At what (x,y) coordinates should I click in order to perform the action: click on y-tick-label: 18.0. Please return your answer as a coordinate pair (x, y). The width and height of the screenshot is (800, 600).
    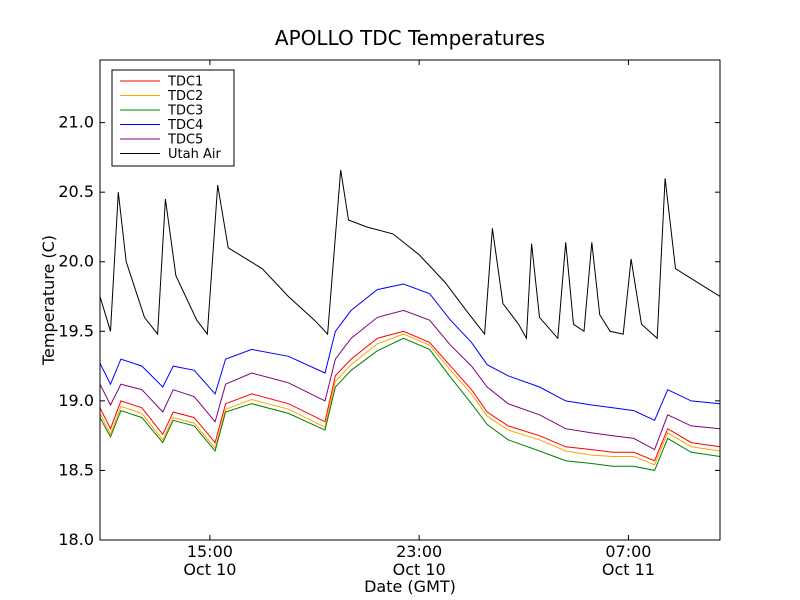
    Looking at the image, I should click on (76, 539).